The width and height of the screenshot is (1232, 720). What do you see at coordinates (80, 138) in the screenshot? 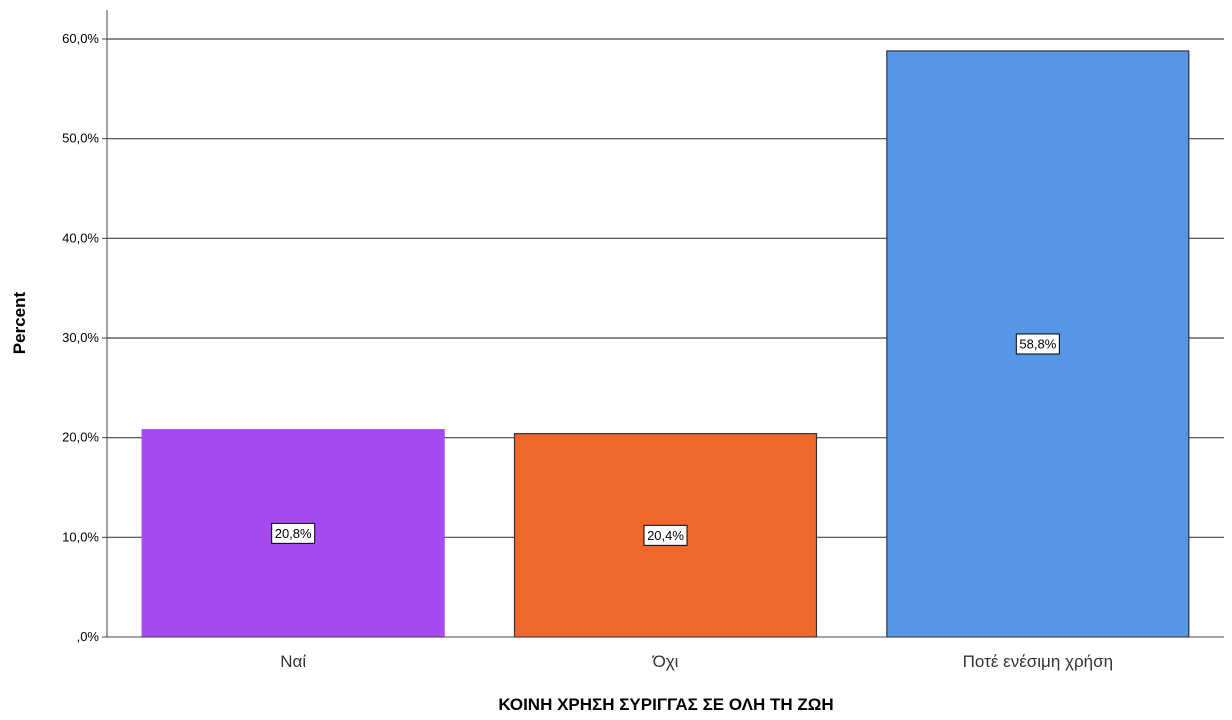
I see `y-tick-label: 50,0%` at bounding box center [80, 138].